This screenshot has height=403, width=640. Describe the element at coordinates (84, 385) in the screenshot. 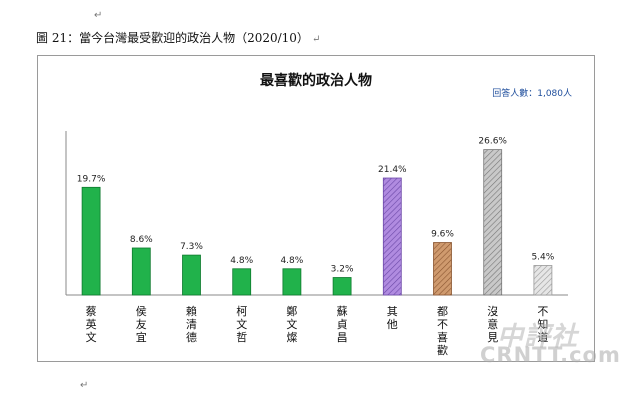

I see `paragraph-mark-bottom: ↵` at that location.